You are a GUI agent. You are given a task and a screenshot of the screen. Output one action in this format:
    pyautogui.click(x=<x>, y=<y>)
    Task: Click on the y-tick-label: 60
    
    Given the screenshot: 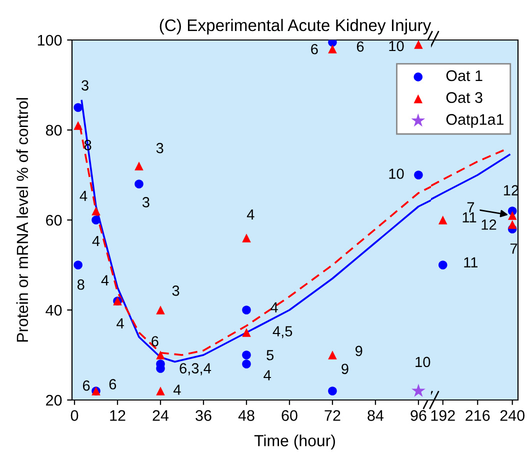 What is the action you would take?
    pyautogui.click(x=54, y=220)
    